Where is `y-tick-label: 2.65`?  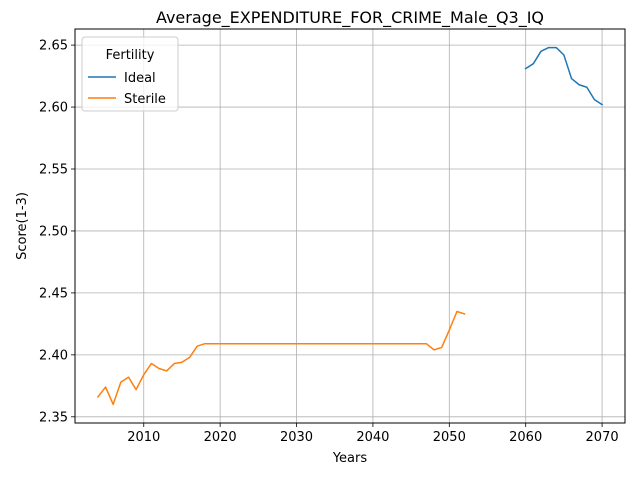
y-tick-label: 2.65 is located at coordinates (53, 46).